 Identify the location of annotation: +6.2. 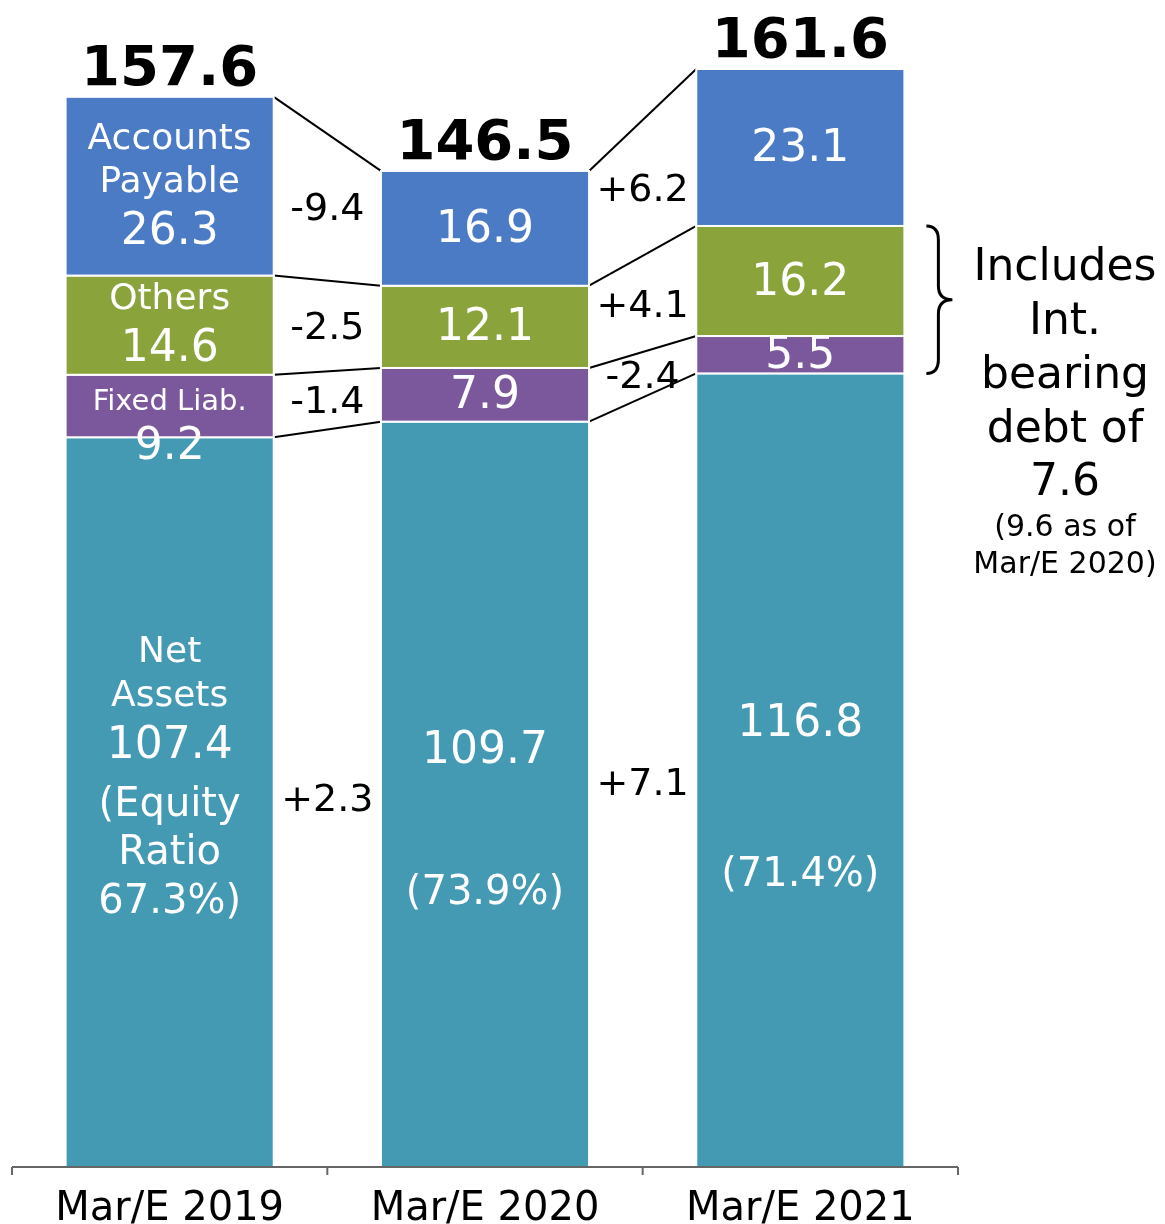
(642, 187).